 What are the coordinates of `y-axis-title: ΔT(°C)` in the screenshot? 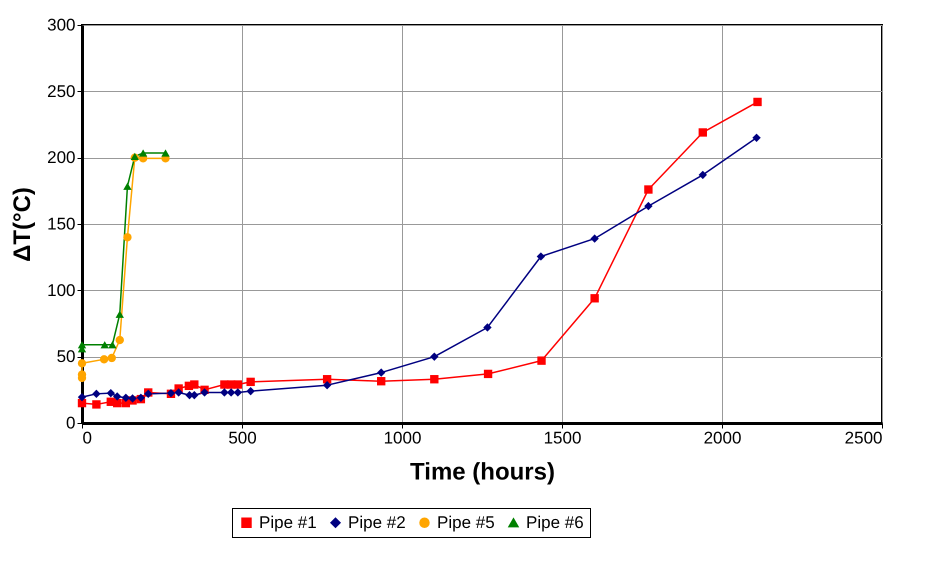 It's located at (22, 224).